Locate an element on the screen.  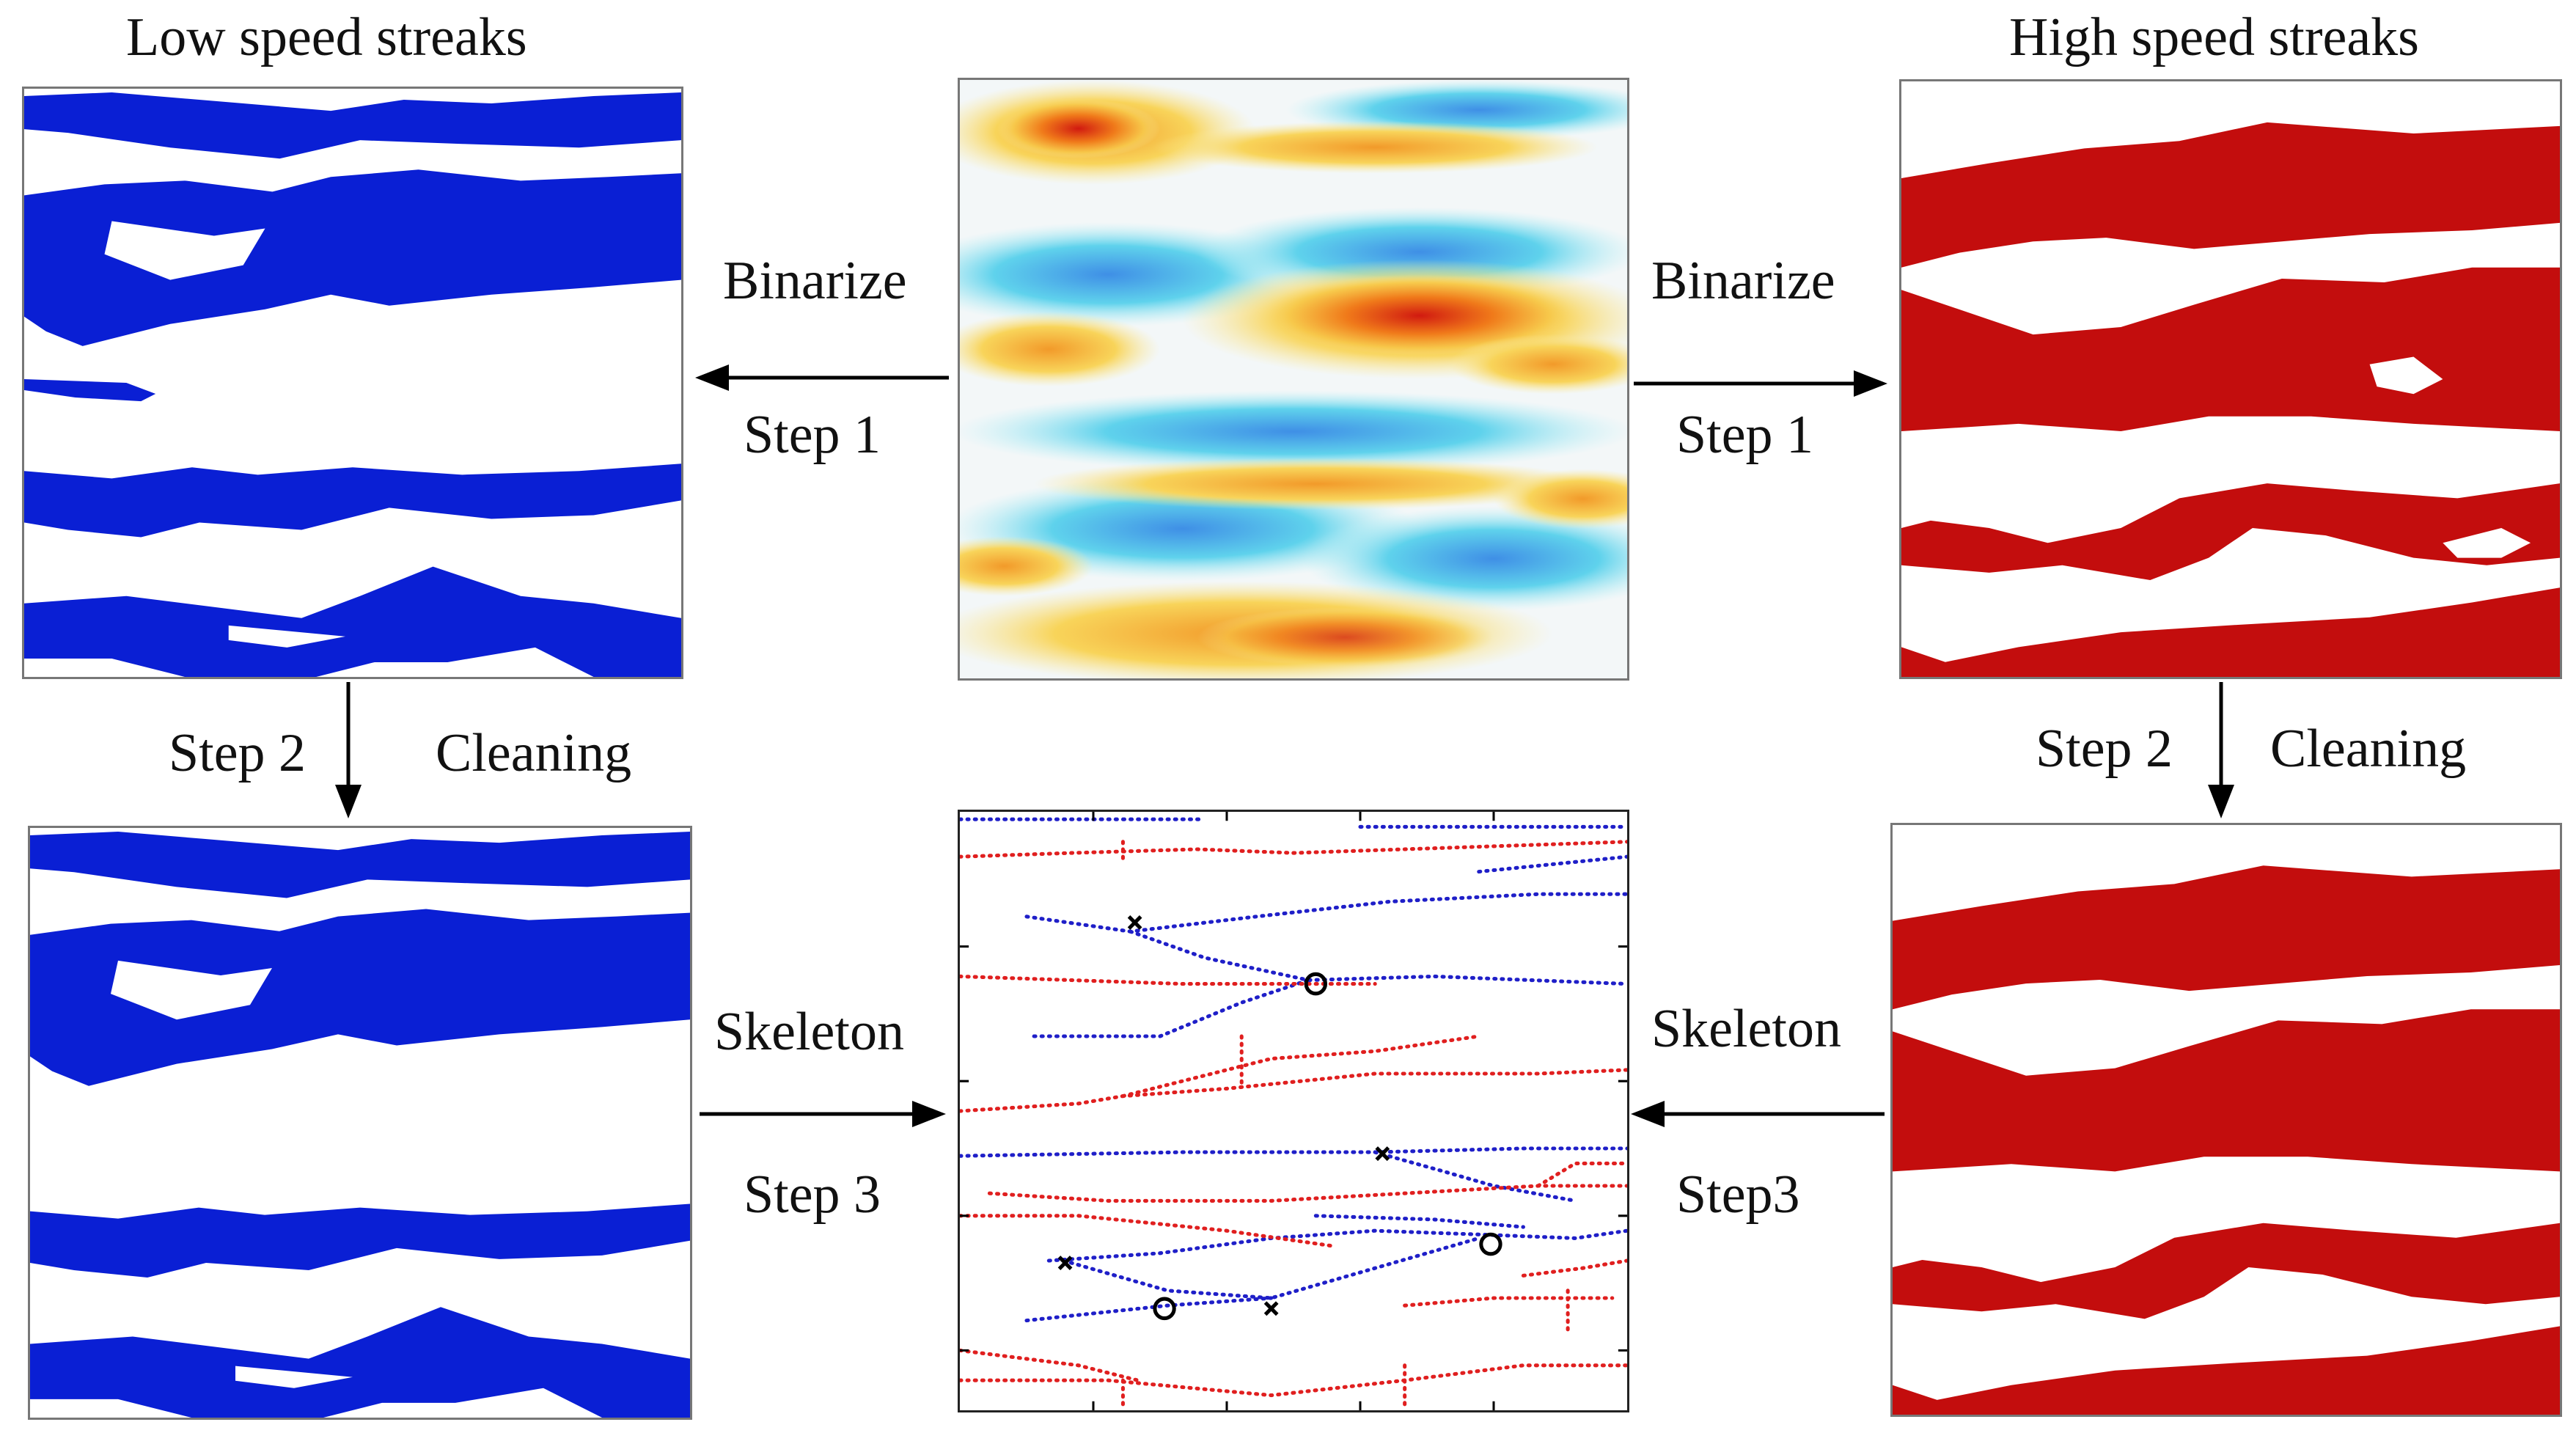
right-skeleton-label: Skeleton is located at coordinates (1746, 1029).